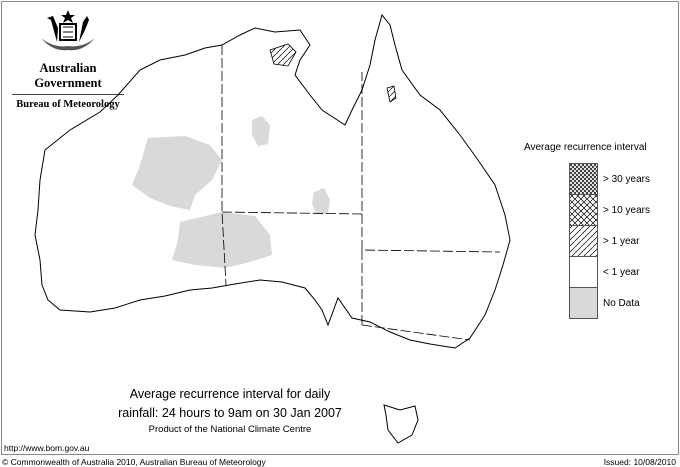 Image resolution: width=680 pixels, height=467 pixels. What do you see at coordinates (621, 272) in the screenshot?
I see `legend-label: < 1 year` at bounding box center [621, 272].